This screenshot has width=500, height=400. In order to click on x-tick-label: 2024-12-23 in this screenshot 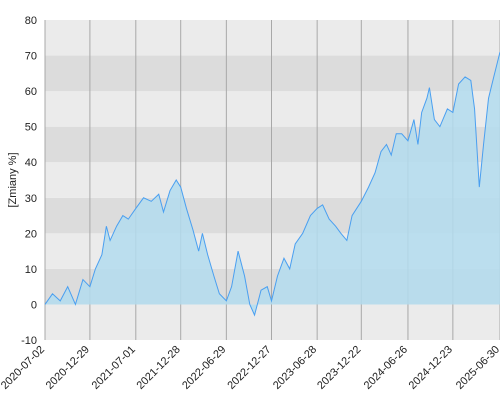, I will do `click(431, 368)`.